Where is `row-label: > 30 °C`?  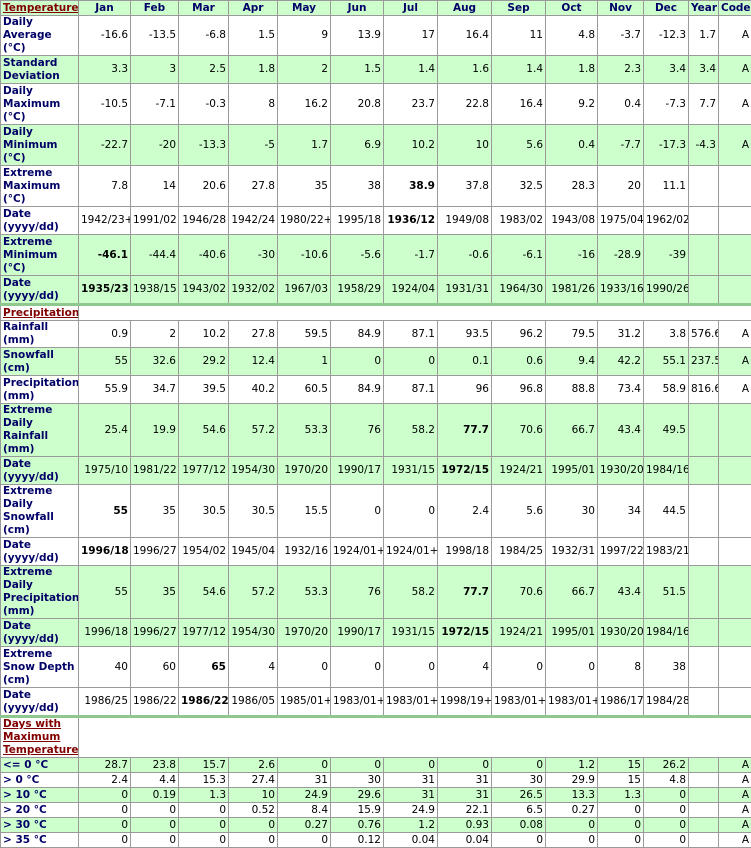
row-label: > 30 °C is located at coordinates (40, 825).